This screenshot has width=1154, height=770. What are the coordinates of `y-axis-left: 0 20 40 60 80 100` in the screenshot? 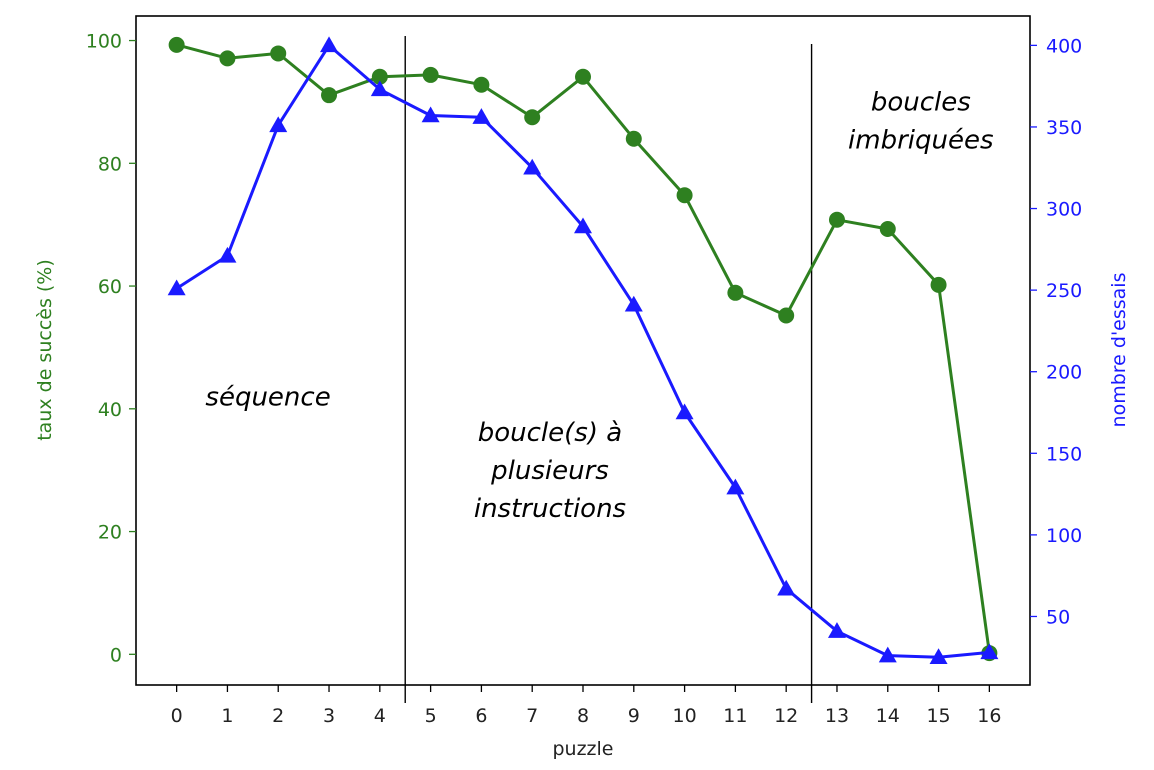 It's located at (111, 348).